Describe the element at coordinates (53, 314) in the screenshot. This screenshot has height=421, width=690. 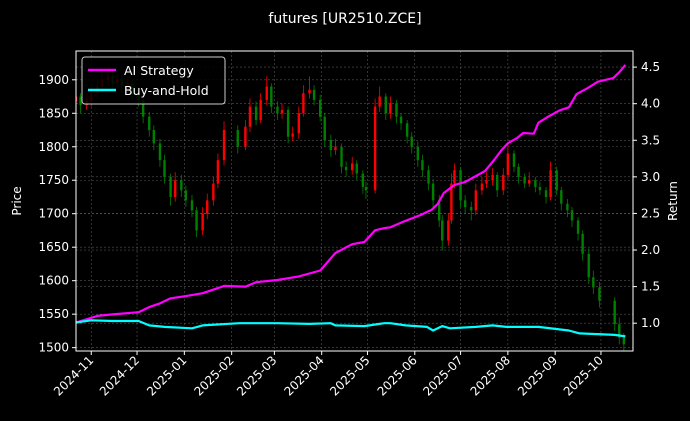
I see `y-left-tick-label: 1550` at that location.